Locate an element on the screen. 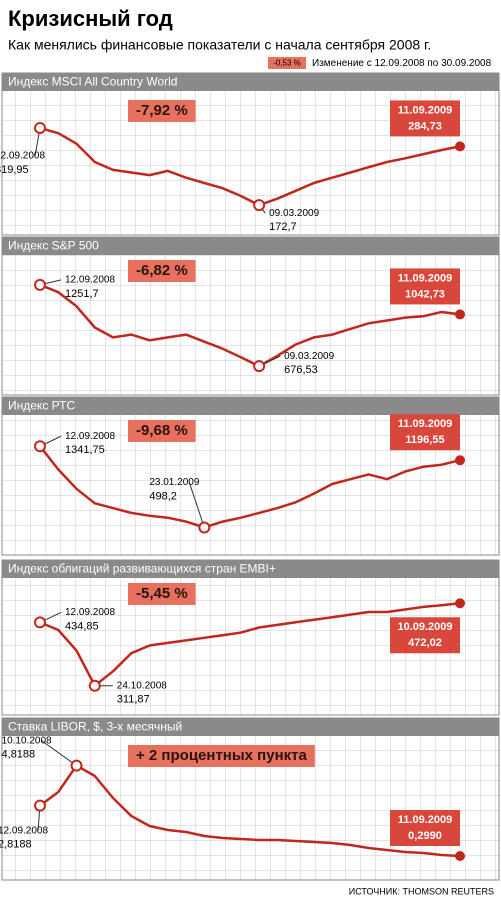 Image resolution: width=501 pixels, height=909 pixels. annotation-value: 434,85 is located at coordinates (82, 626).